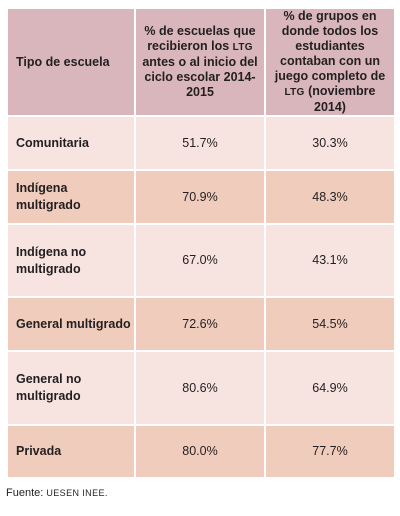  I want to click on row-label: Indígena no multigrado, so click(71, 260).